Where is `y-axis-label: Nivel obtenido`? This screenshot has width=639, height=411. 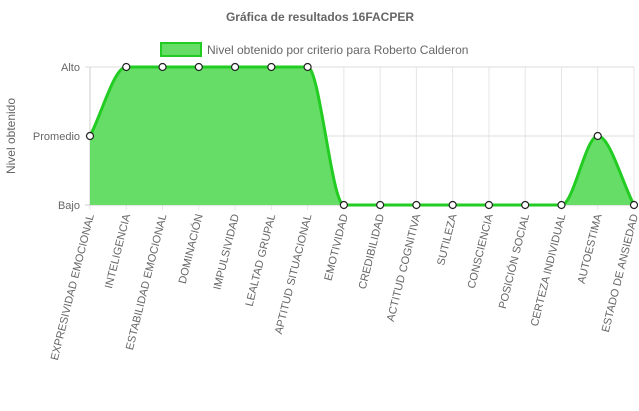 y-axis-label: Nivel obtenido is located at coordinates (11, 136).